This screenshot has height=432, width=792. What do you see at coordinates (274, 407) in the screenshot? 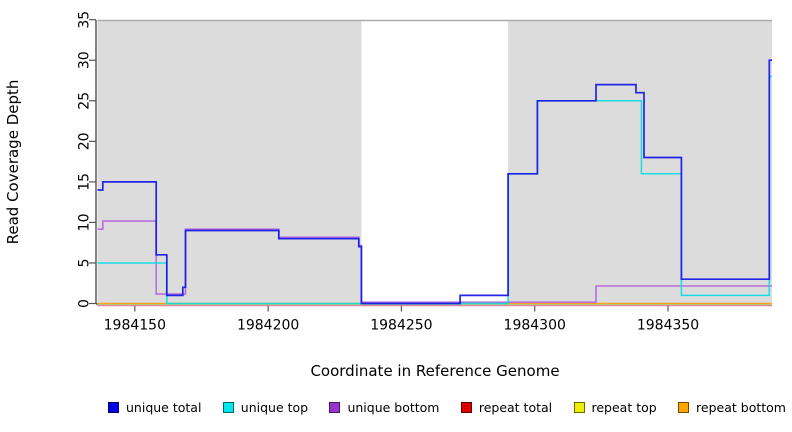
I see `legend-label-unique-top: unique top` at bounding box center [274, 407].